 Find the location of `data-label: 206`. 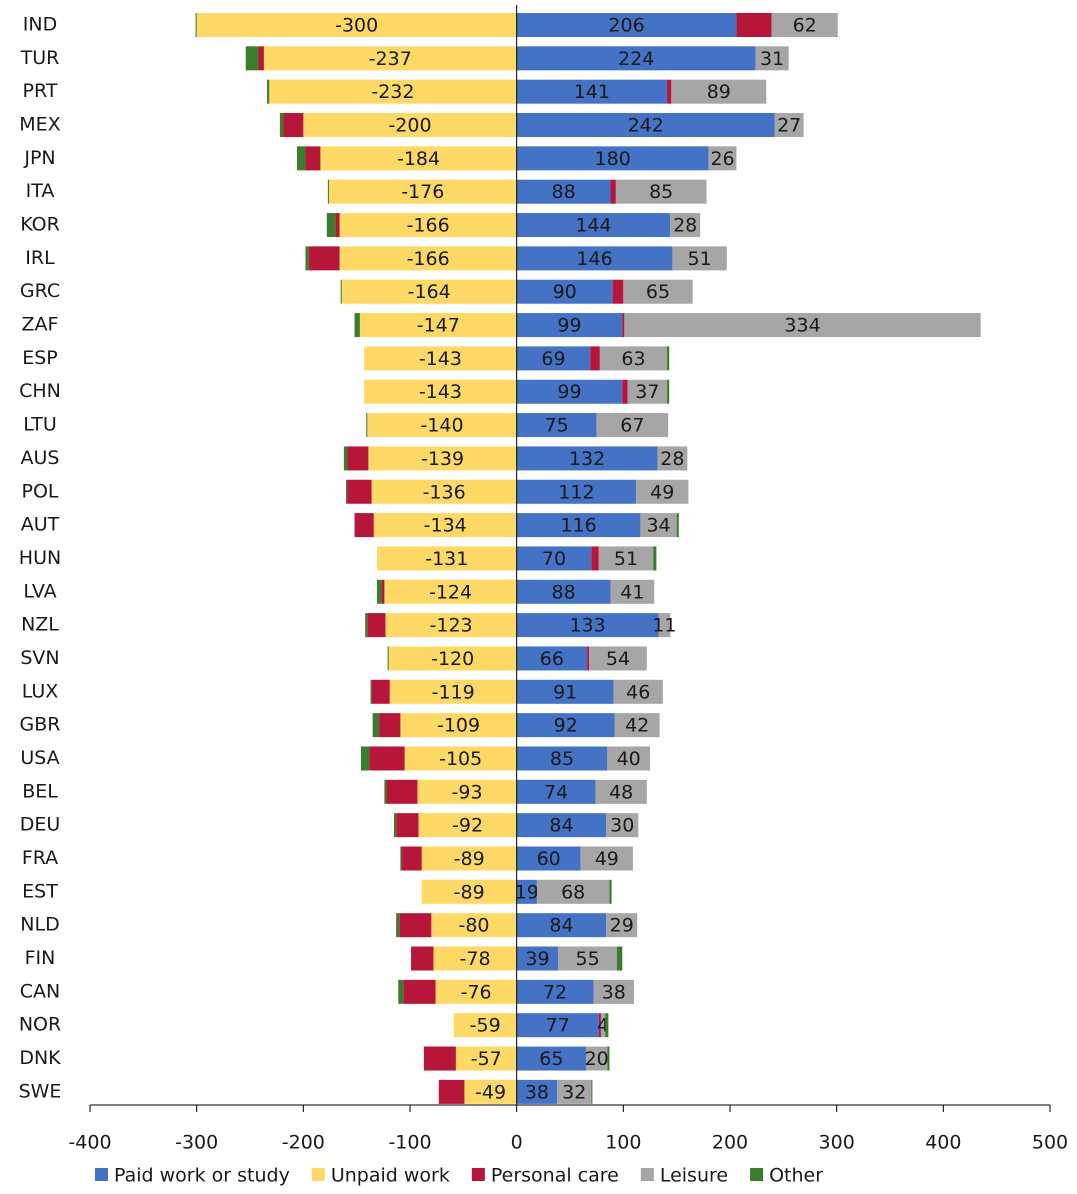

data-label: 206 is located at coordinates (626, 26).